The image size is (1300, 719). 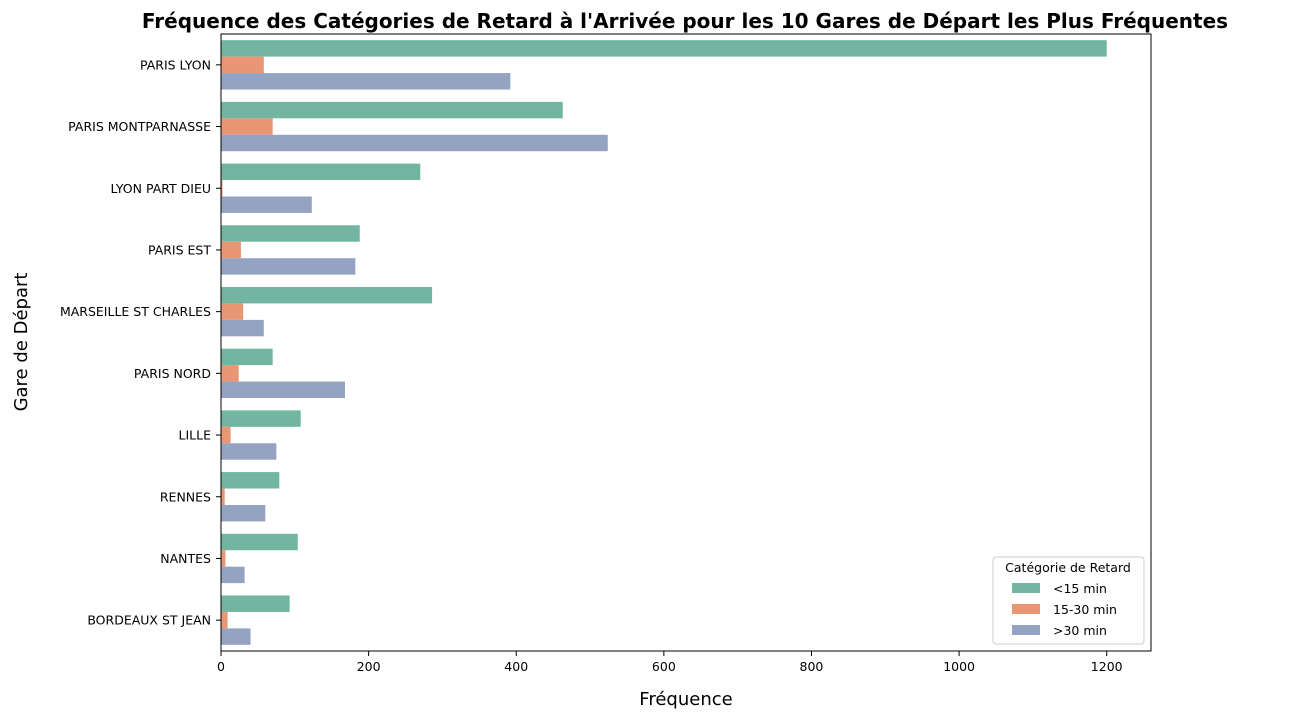 What do you see at coordinates (185, 558) in the screenshot?
I see `y-tick-label: NANTES` at bounding box center [185, 558].